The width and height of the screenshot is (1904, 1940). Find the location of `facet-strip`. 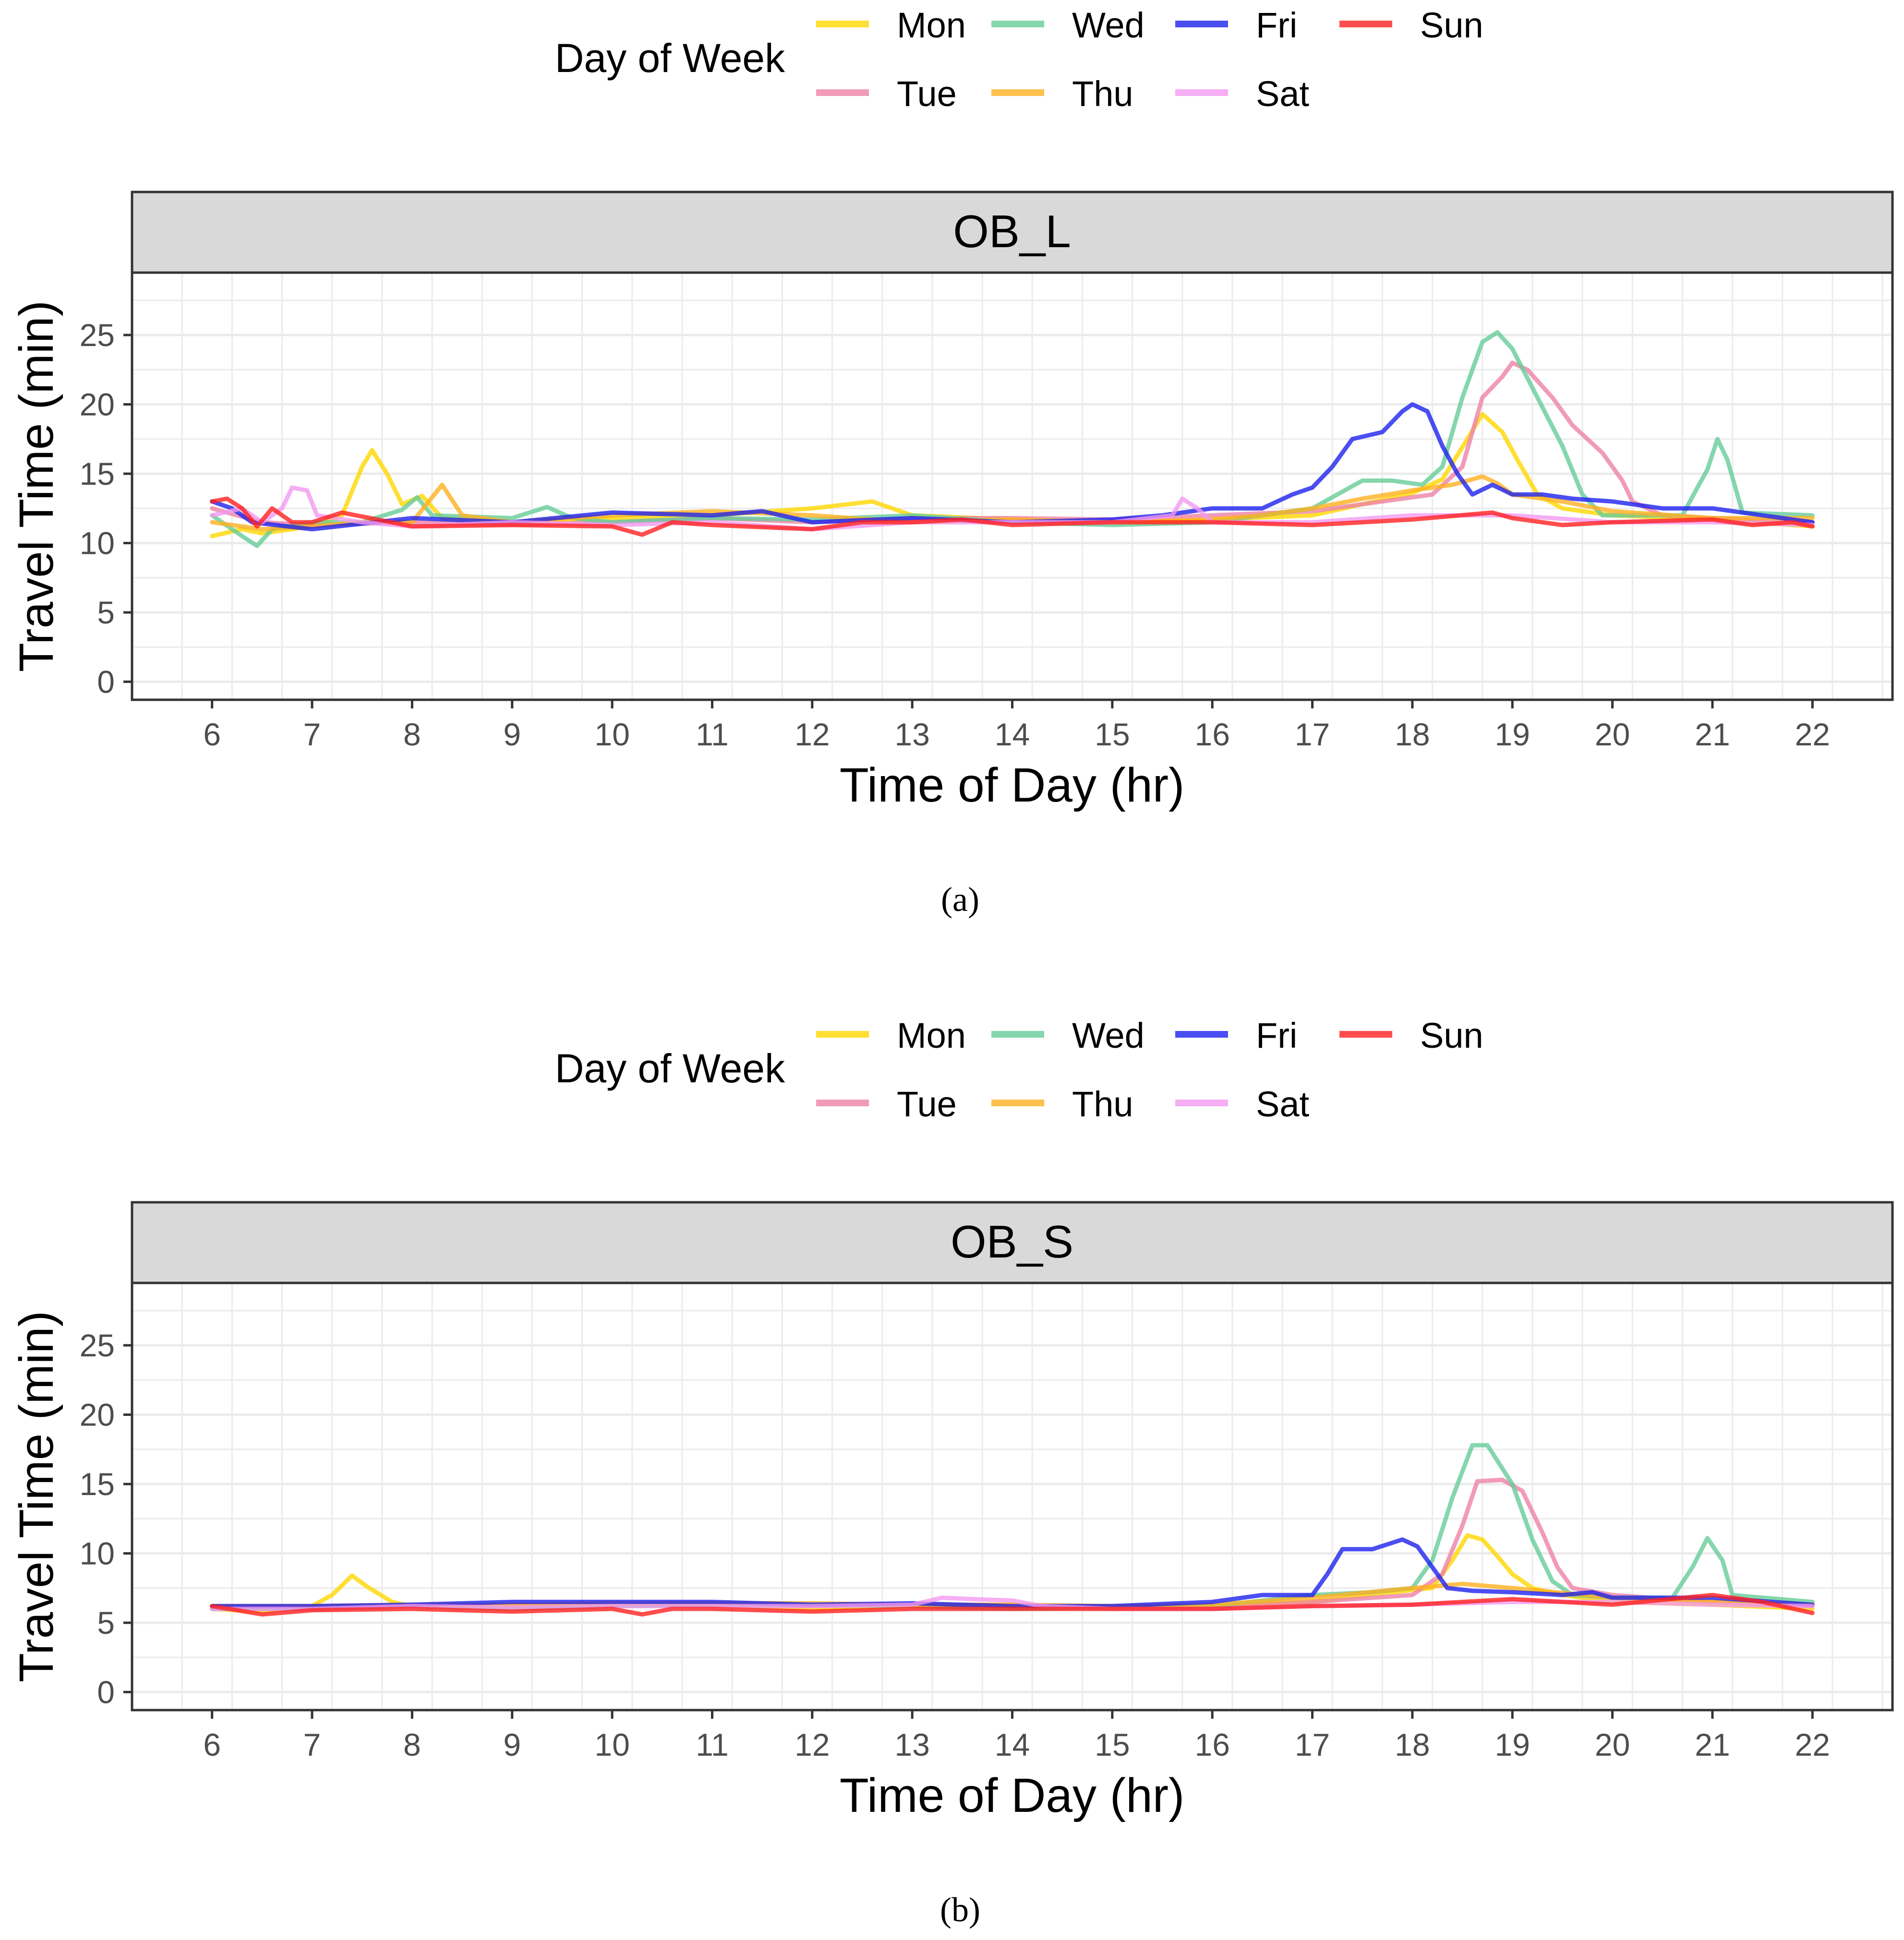

facet-strip is located at coordinates (1013, 1243).